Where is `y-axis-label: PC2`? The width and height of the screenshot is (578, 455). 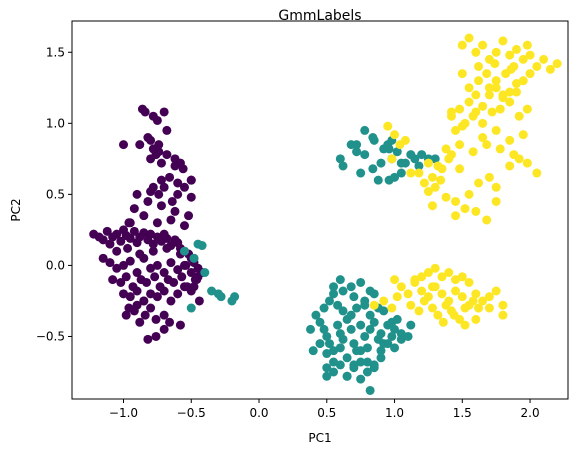 y-axis-label: PC2 is located at coordinates (16, 209).